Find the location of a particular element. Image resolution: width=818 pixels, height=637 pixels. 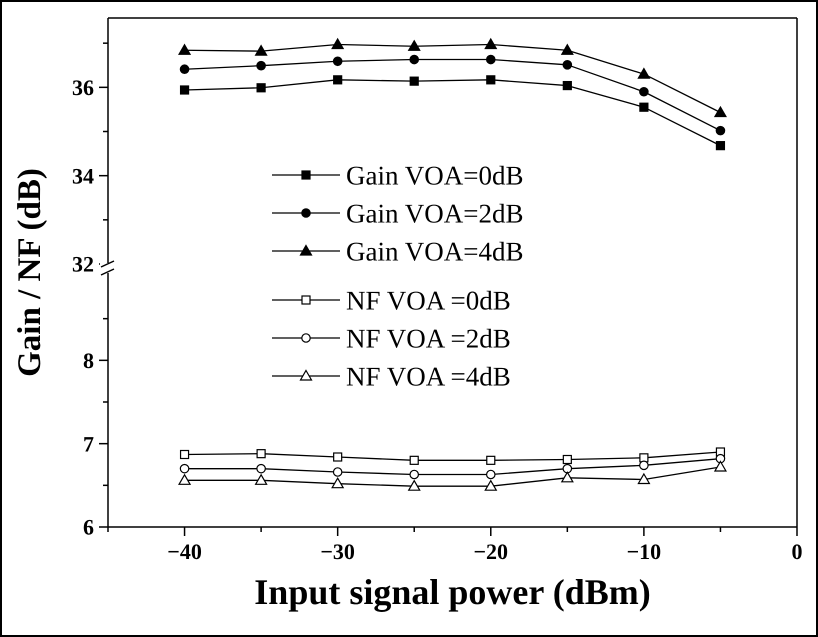

x-tick-label: −40 is located at coordinates (184, 551).